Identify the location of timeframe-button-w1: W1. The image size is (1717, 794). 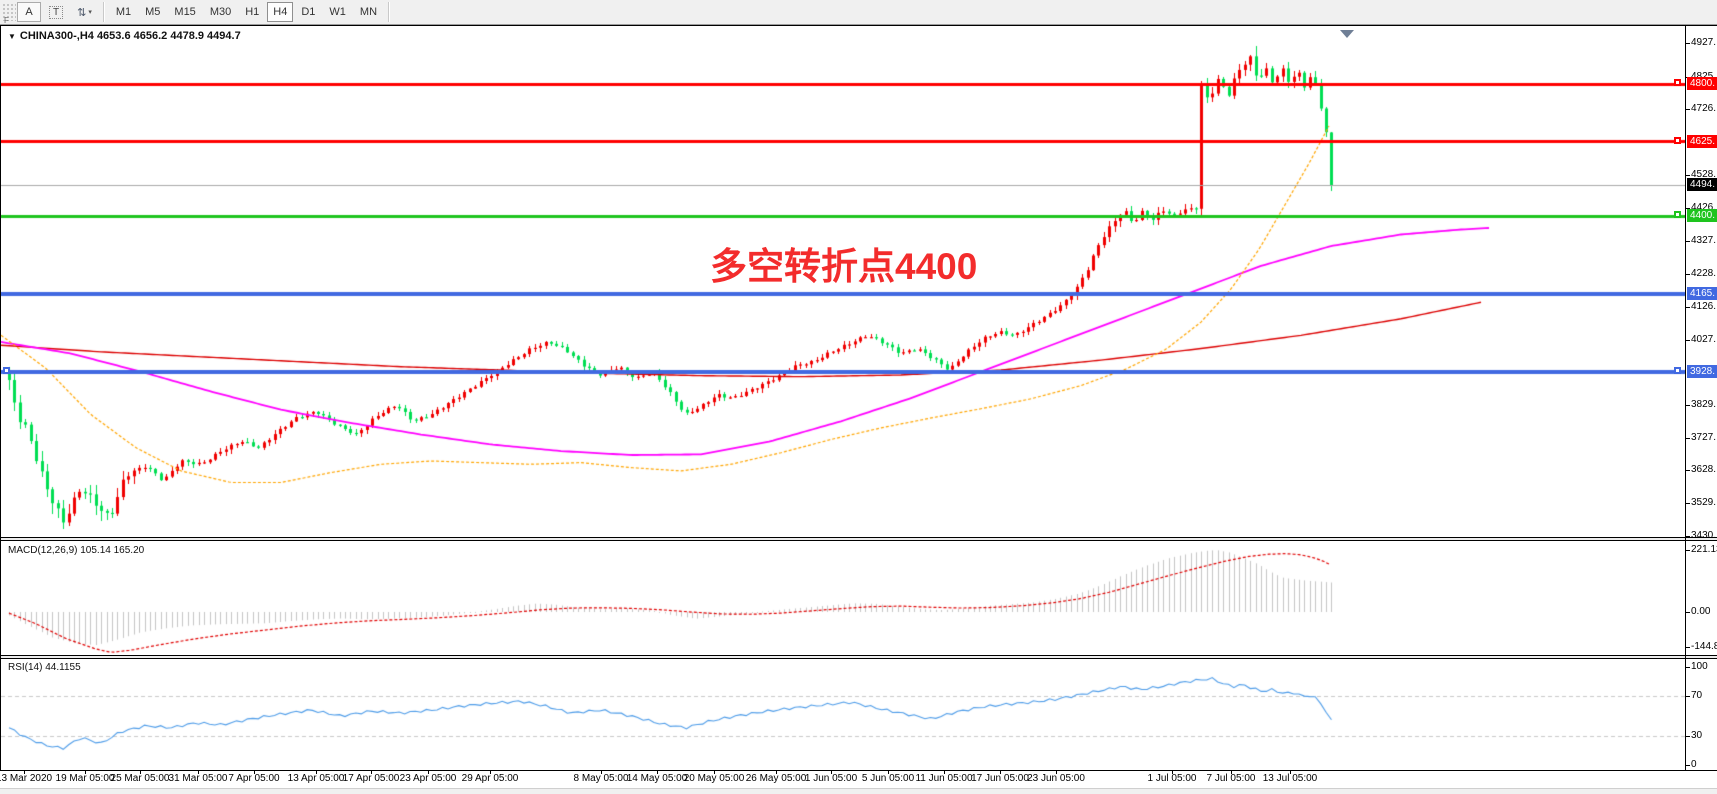
(337, 12).